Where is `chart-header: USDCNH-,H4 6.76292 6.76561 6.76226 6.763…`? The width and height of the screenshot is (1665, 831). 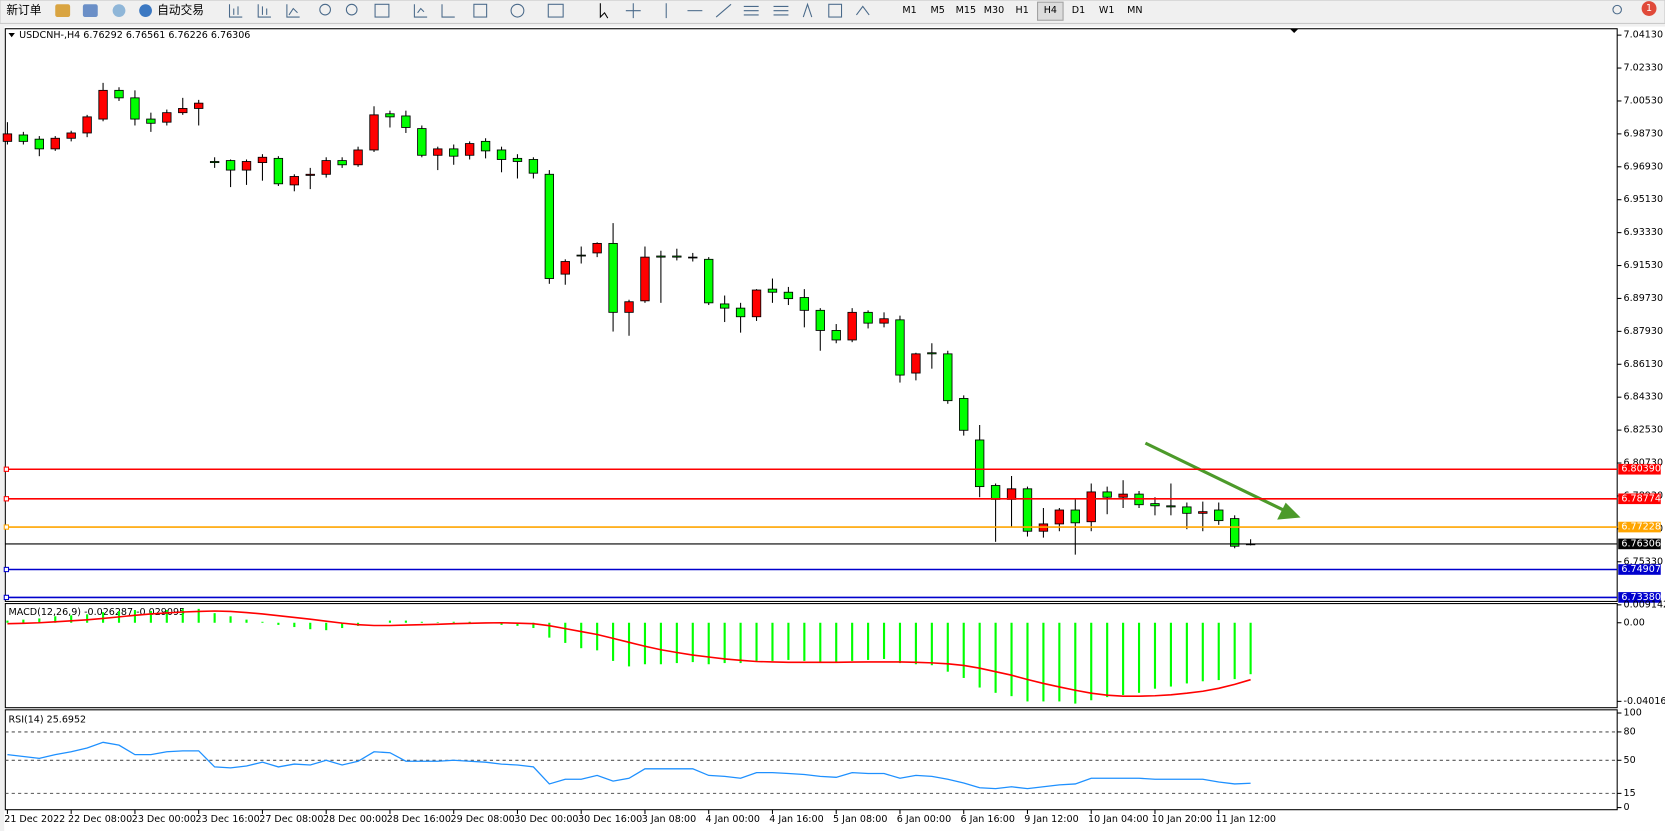
chart-header: USDCNH-,H4 6.76292 6.76561 6.76226 6.763… is located at coordinates (134, 35).